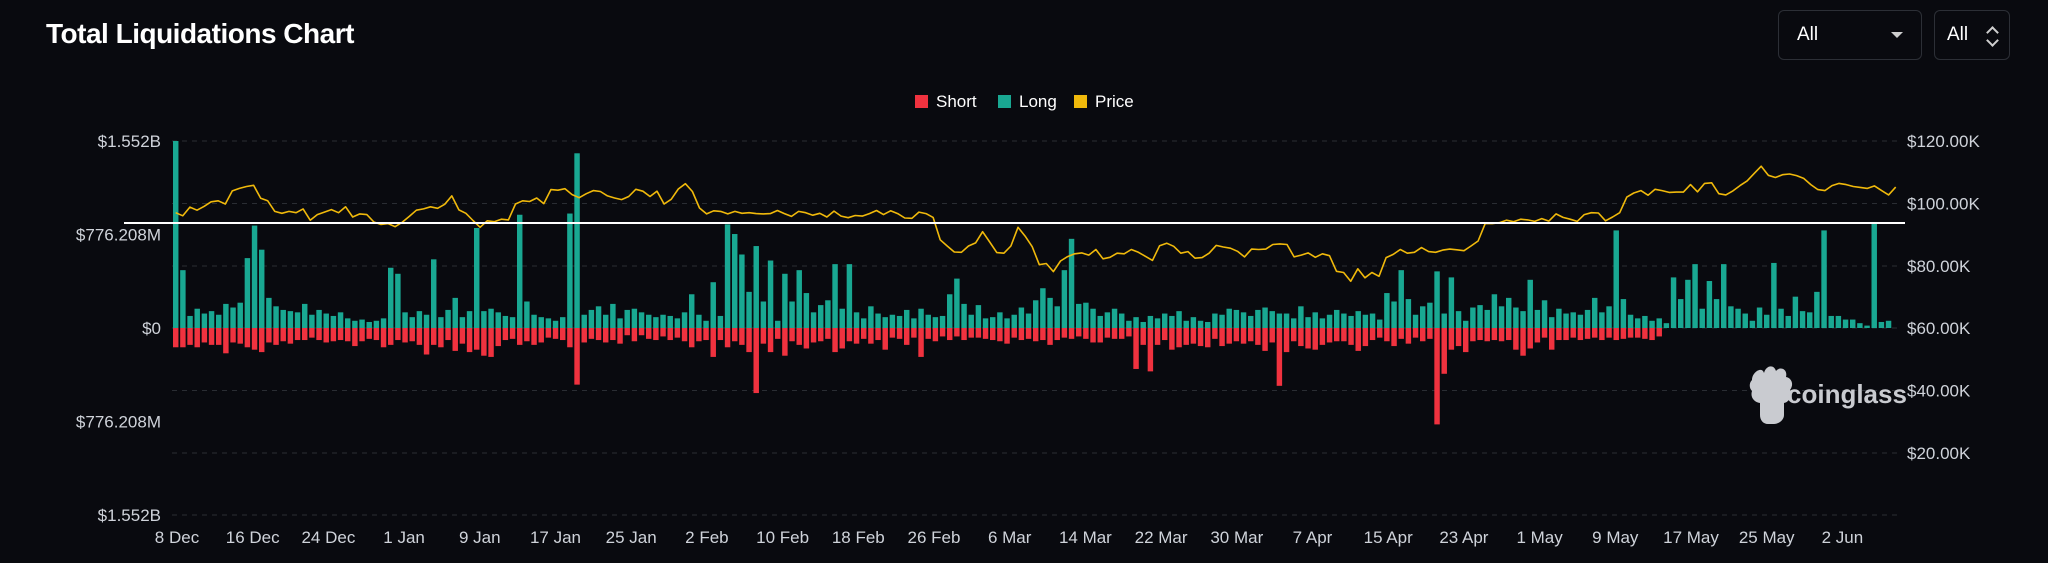 This screenshot has width=2048, height=563. What do you see at coordinates (1972, 35) in the screenshot?
I see `range-select: All` at bounding box center [1972, 35].